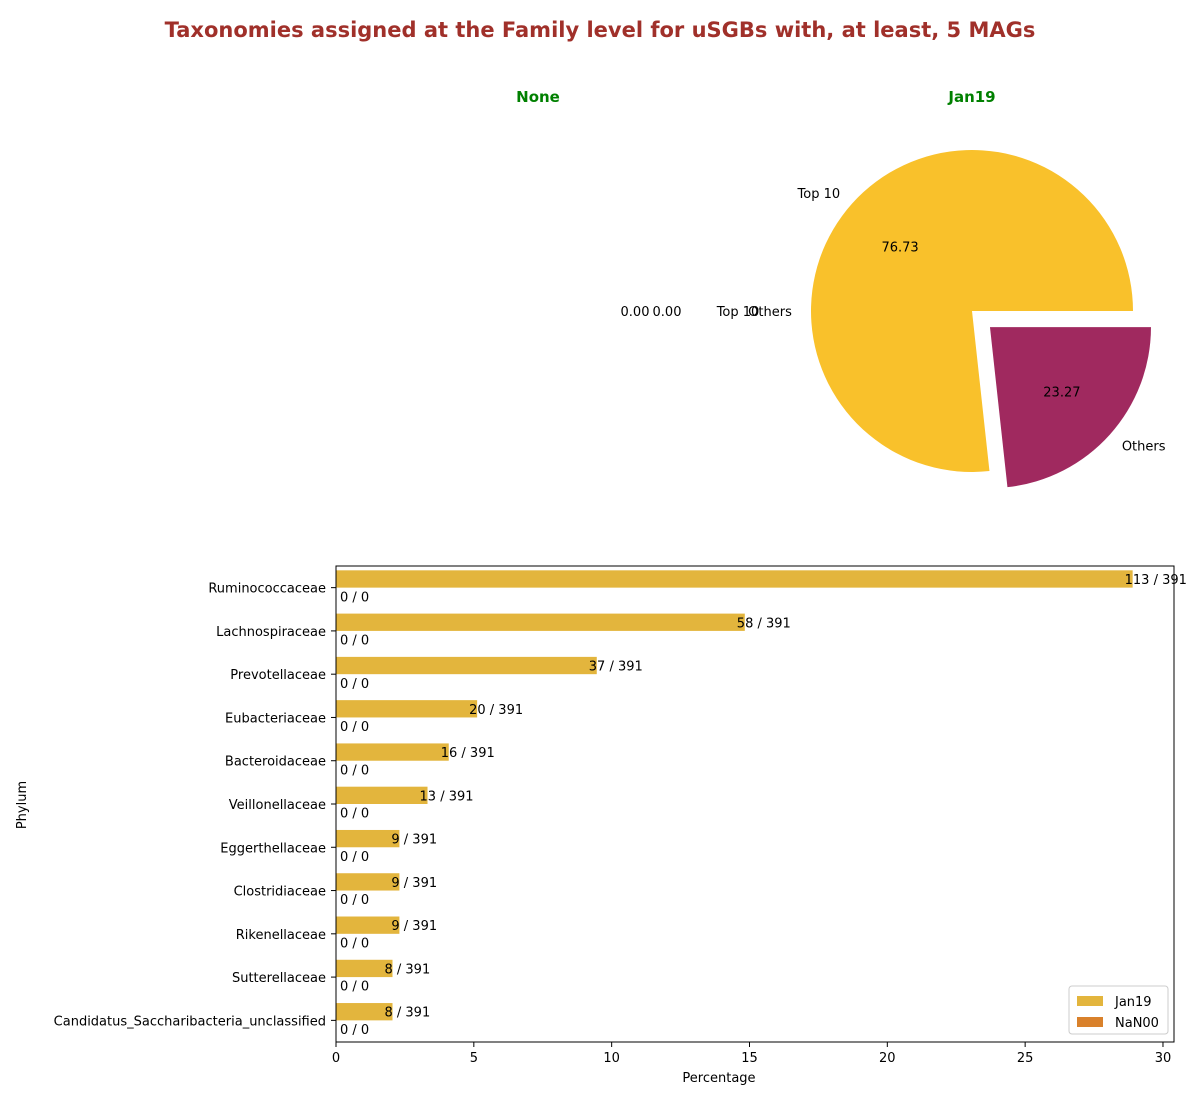 This screenshot has height=1100, width=1200. What do you see at coordinates (764, 623) in the screenshot?
I see `bar-label-jan19: 58 / 391` at bounding box center [764, 623].